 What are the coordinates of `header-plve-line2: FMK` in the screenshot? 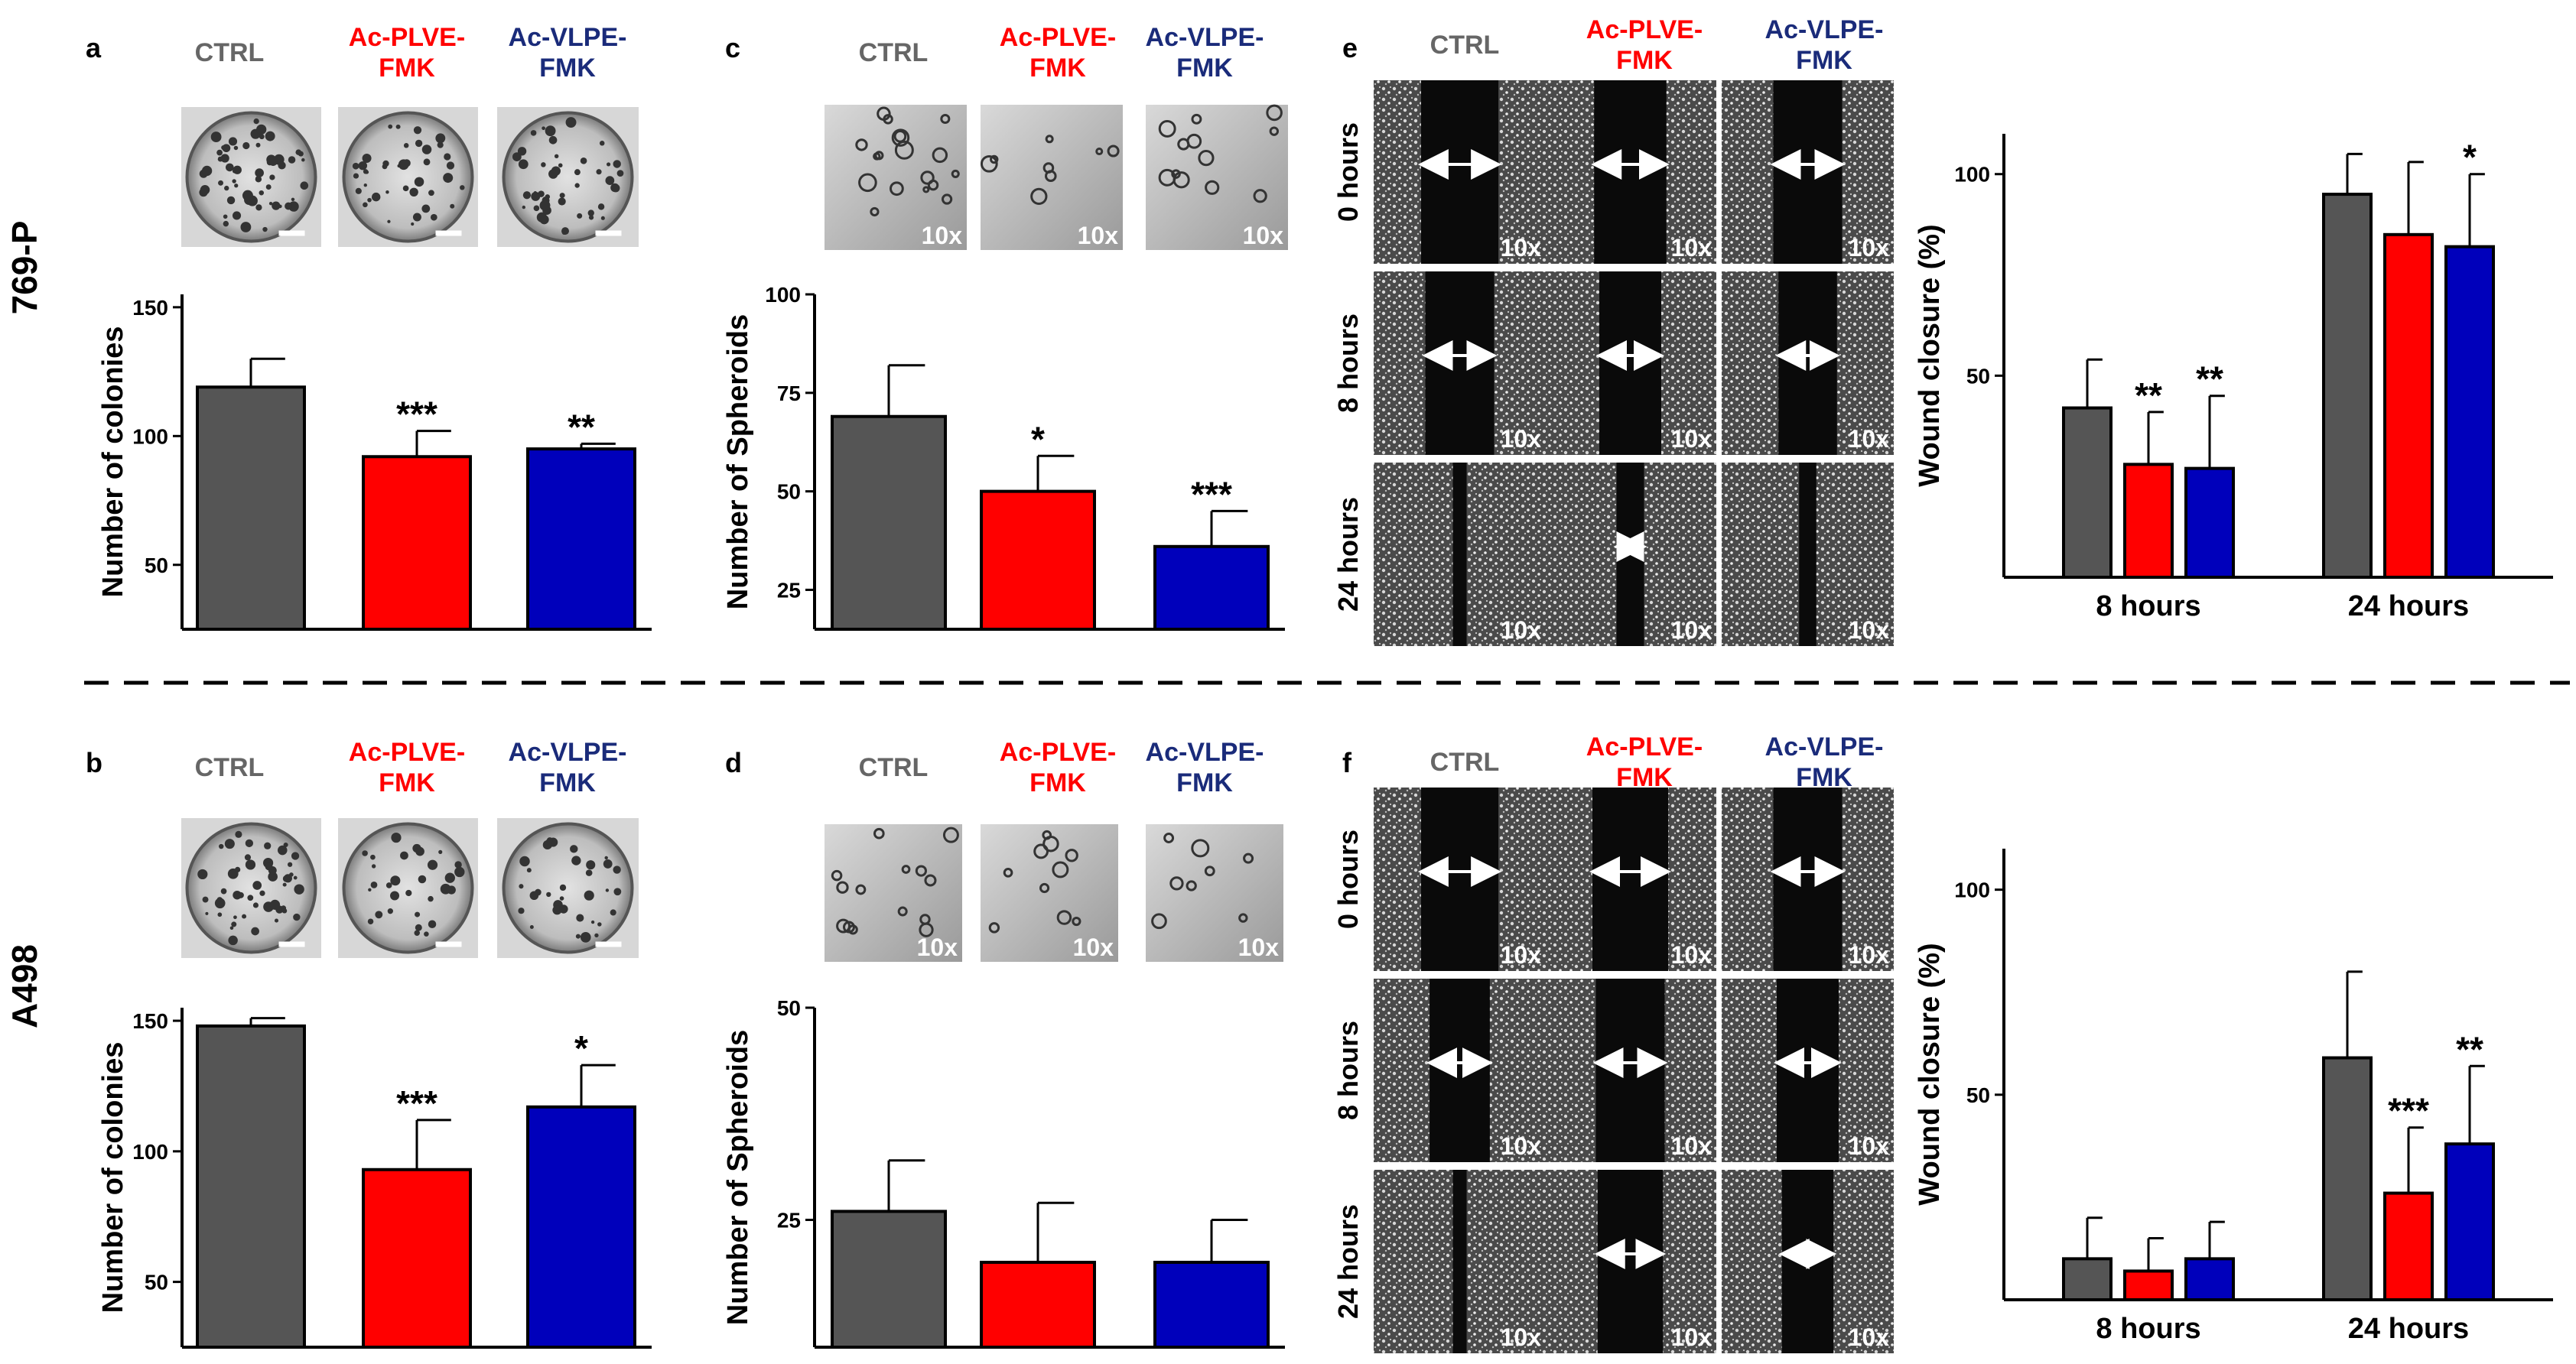 It's located at (1644, 60).